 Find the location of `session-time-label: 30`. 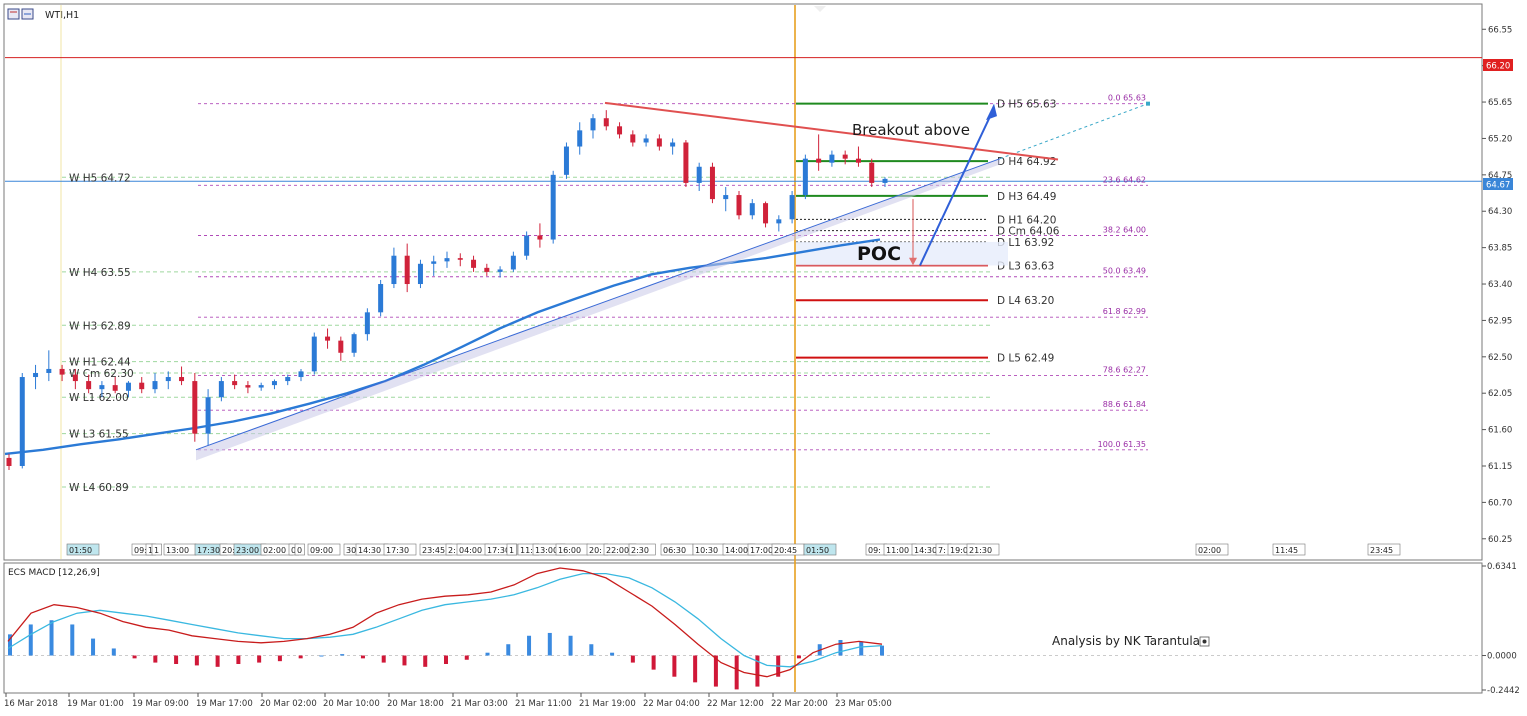

session-time-label: 30 is located at coordinates (351, 550).